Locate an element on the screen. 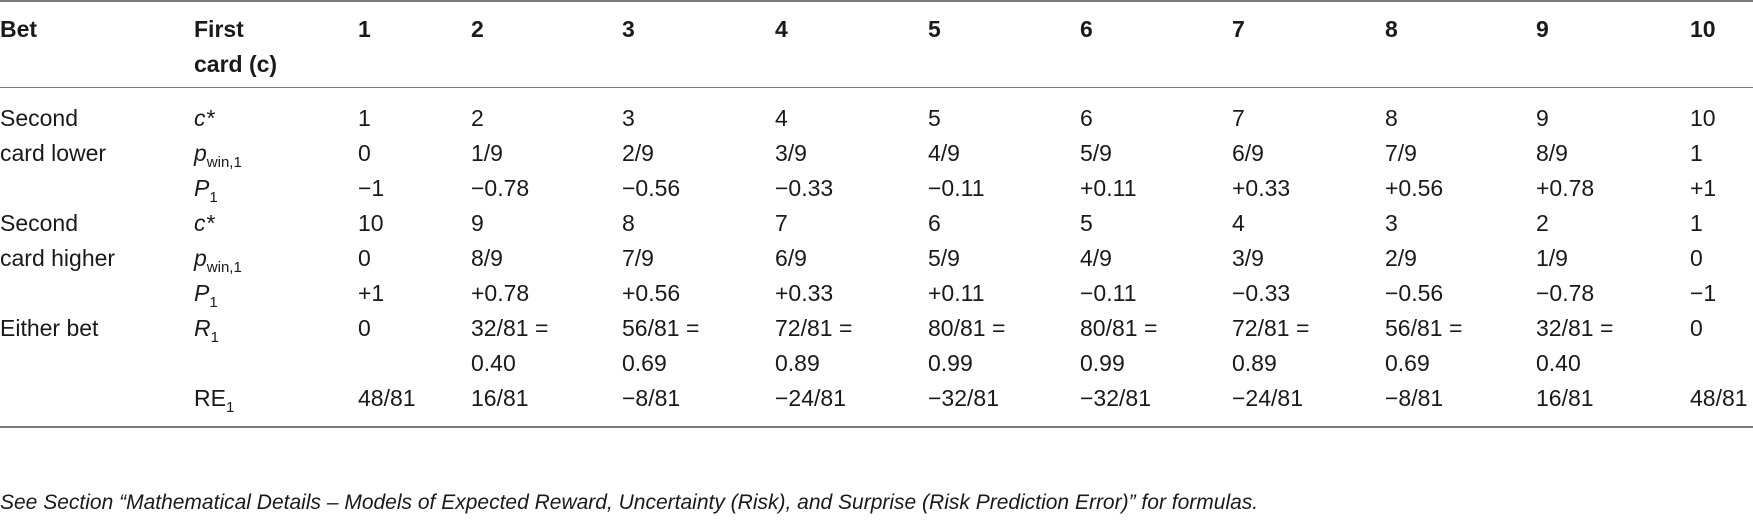 This screenshot has width=1753, height=530. header-col-7: 7 is located at coordinates (1238, 29).